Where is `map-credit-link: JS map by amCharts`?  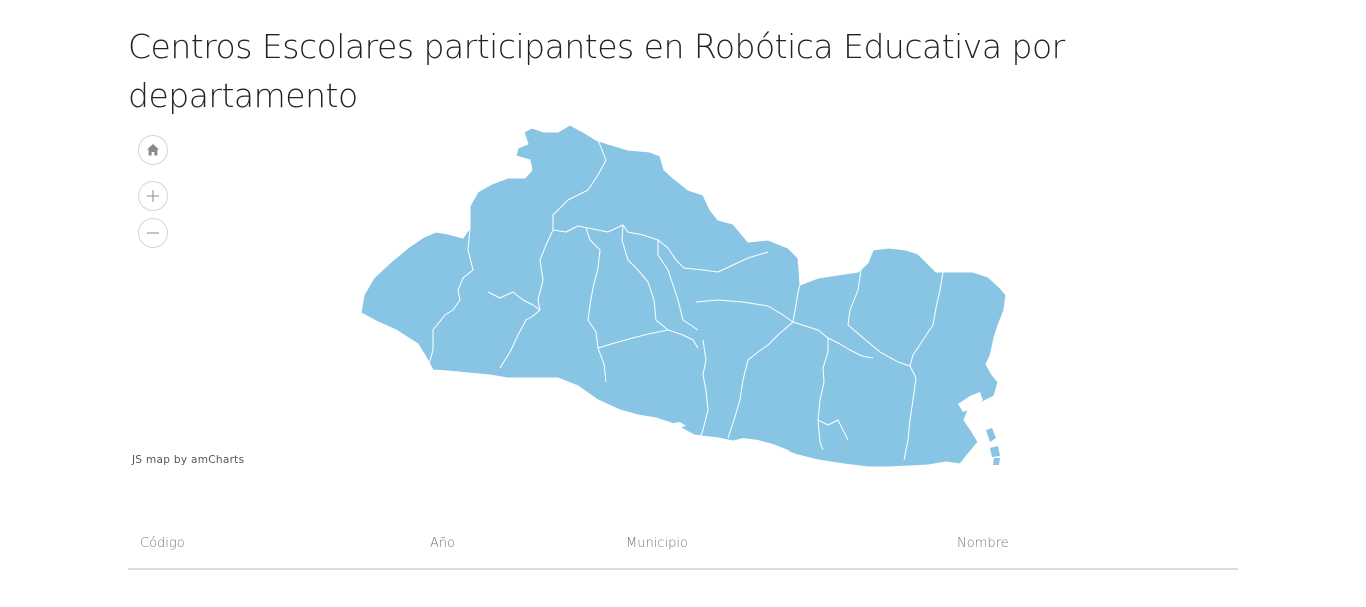
map-credit-link: JS map by amCharts is located at coordinates (188, 460).